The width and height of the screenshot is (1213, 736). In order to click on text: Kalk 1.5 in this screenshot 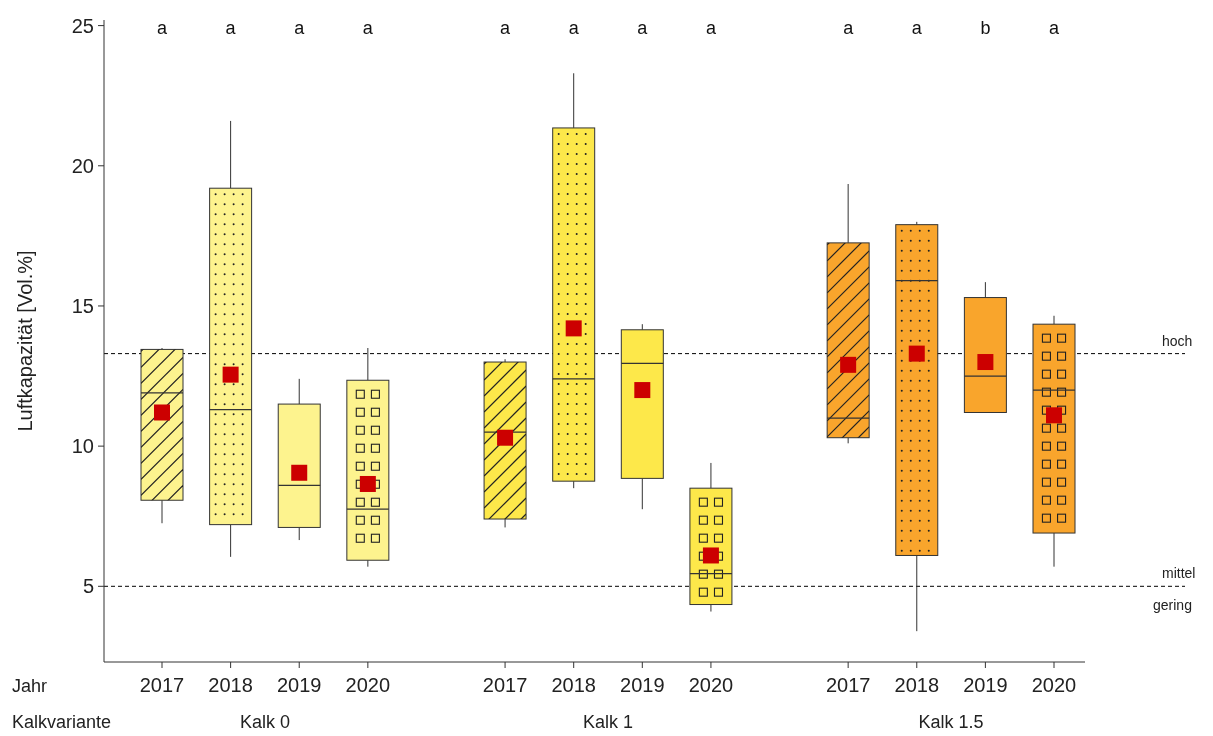, I will do `click(951, 722)`.